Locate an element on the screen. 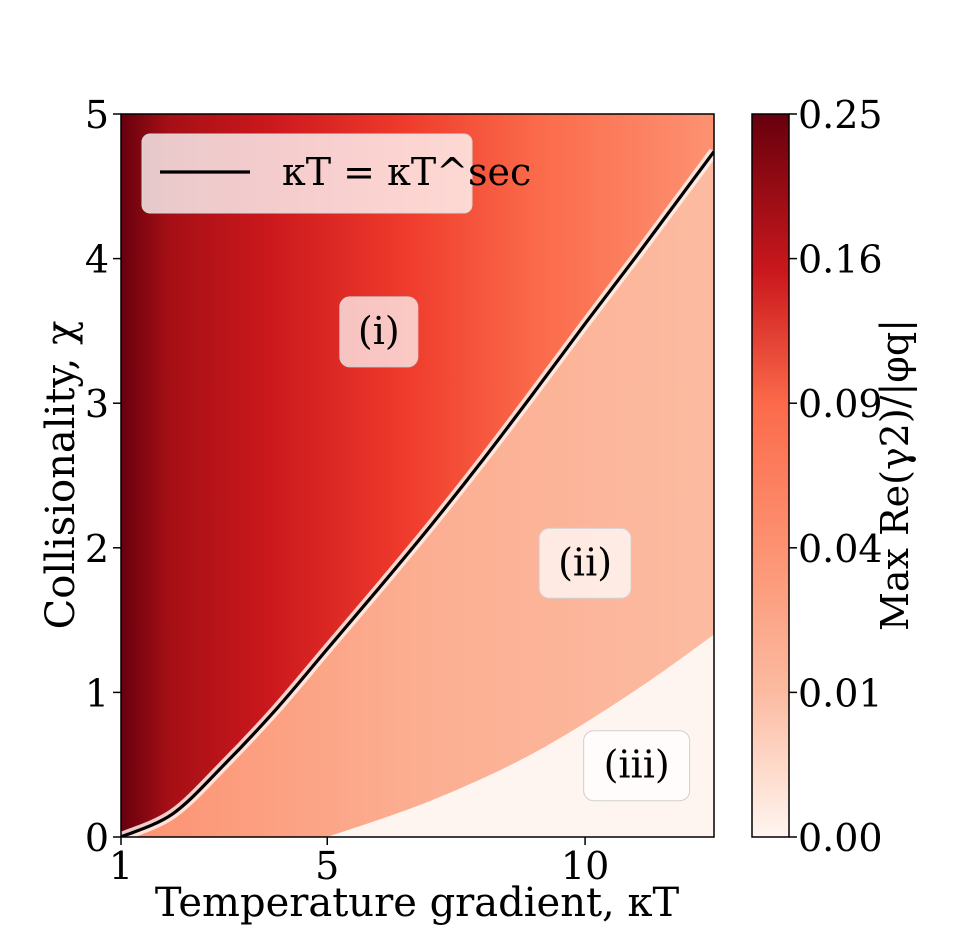 The height and width of the screenshot is (940, 958). y-axis-ticks: 0 1 2 3 4 5 is located at coordinates (103, 476).